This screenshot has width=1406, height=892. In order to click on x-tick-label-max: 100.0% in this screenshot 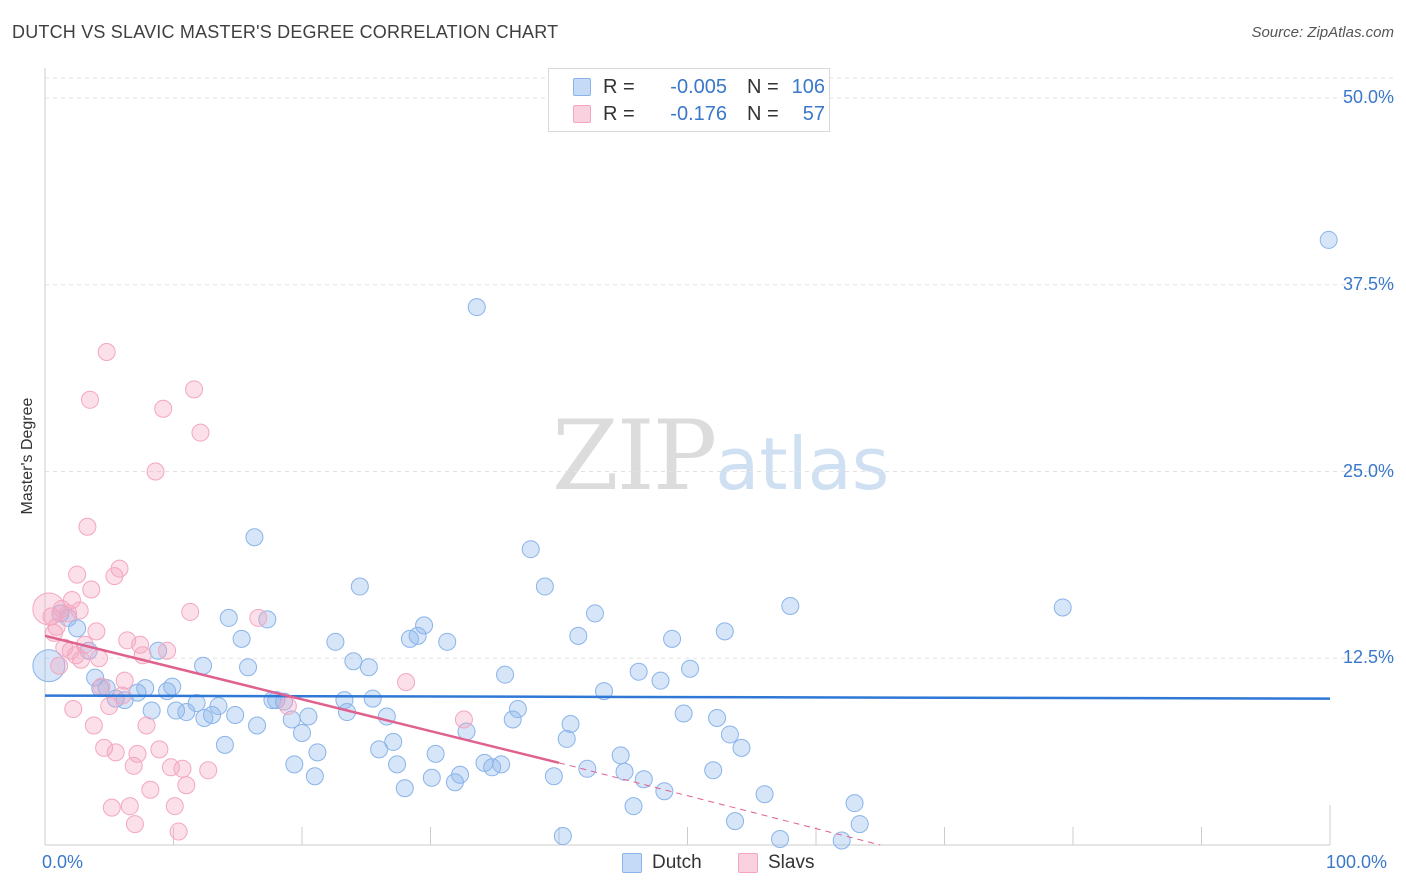, I will do `click(1357, 862)`.